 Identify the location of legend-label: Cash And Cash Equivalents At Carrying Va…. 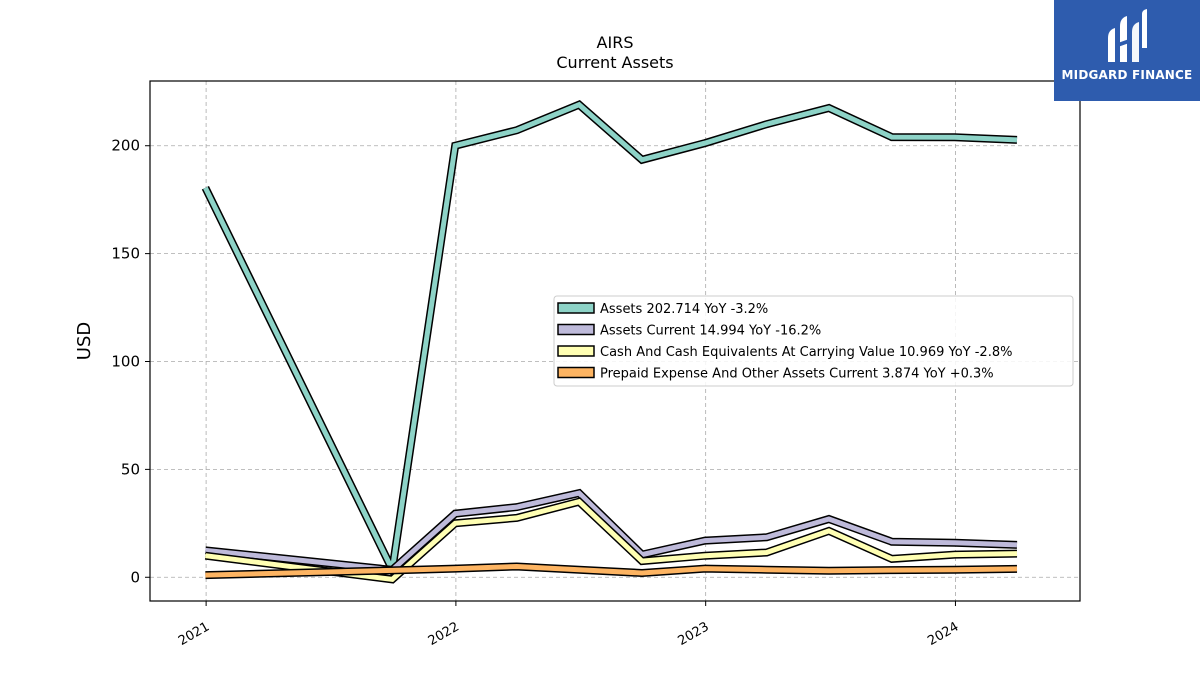
(806, 352).